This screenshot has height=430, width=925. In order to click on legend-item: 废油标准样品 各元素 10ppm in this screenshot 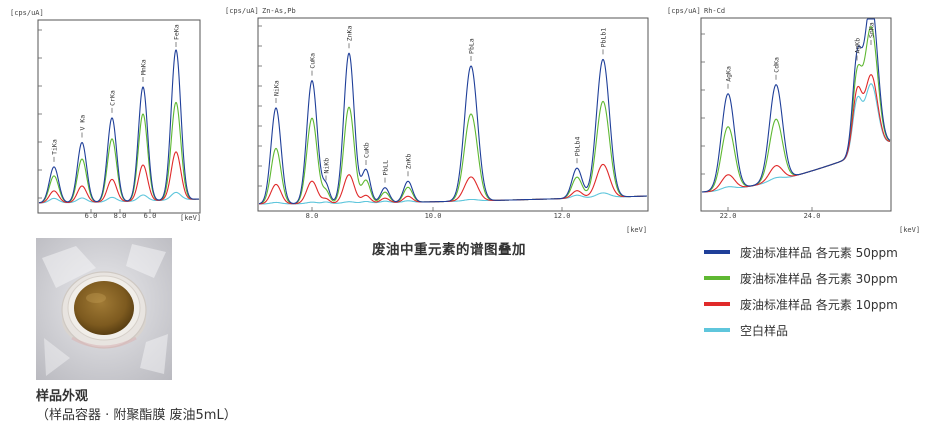, I will do `click(801, 304)`.